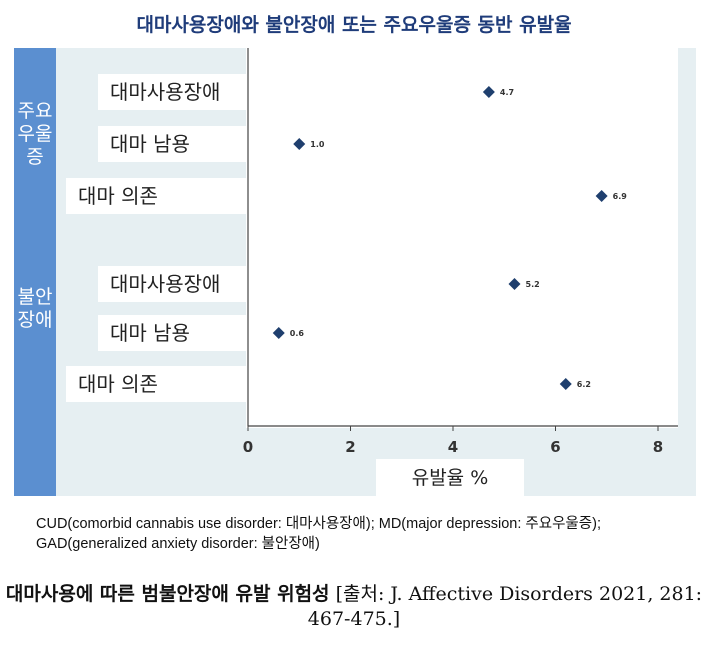  What do you see at coordinates (297, 333) in the screenshot?
I see `data-point-label: 0.6` at bounding box center [297, 333].